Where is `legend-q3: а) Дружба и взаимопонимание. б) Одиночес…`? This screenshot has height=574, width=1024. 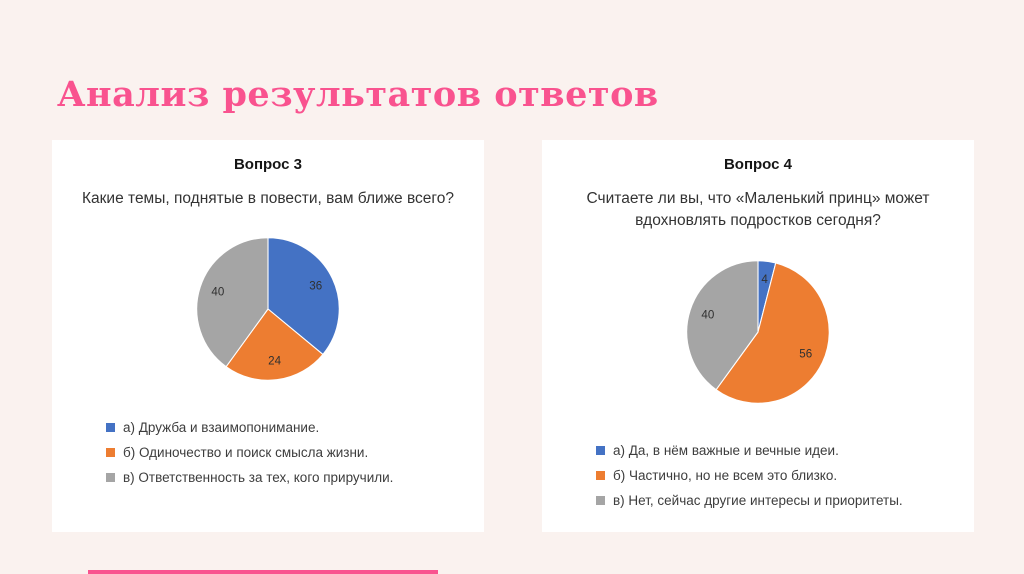 legend-q3: а) Дружба и взаимопонимание. б) Одиночес… is located at coordinates (289, 452).